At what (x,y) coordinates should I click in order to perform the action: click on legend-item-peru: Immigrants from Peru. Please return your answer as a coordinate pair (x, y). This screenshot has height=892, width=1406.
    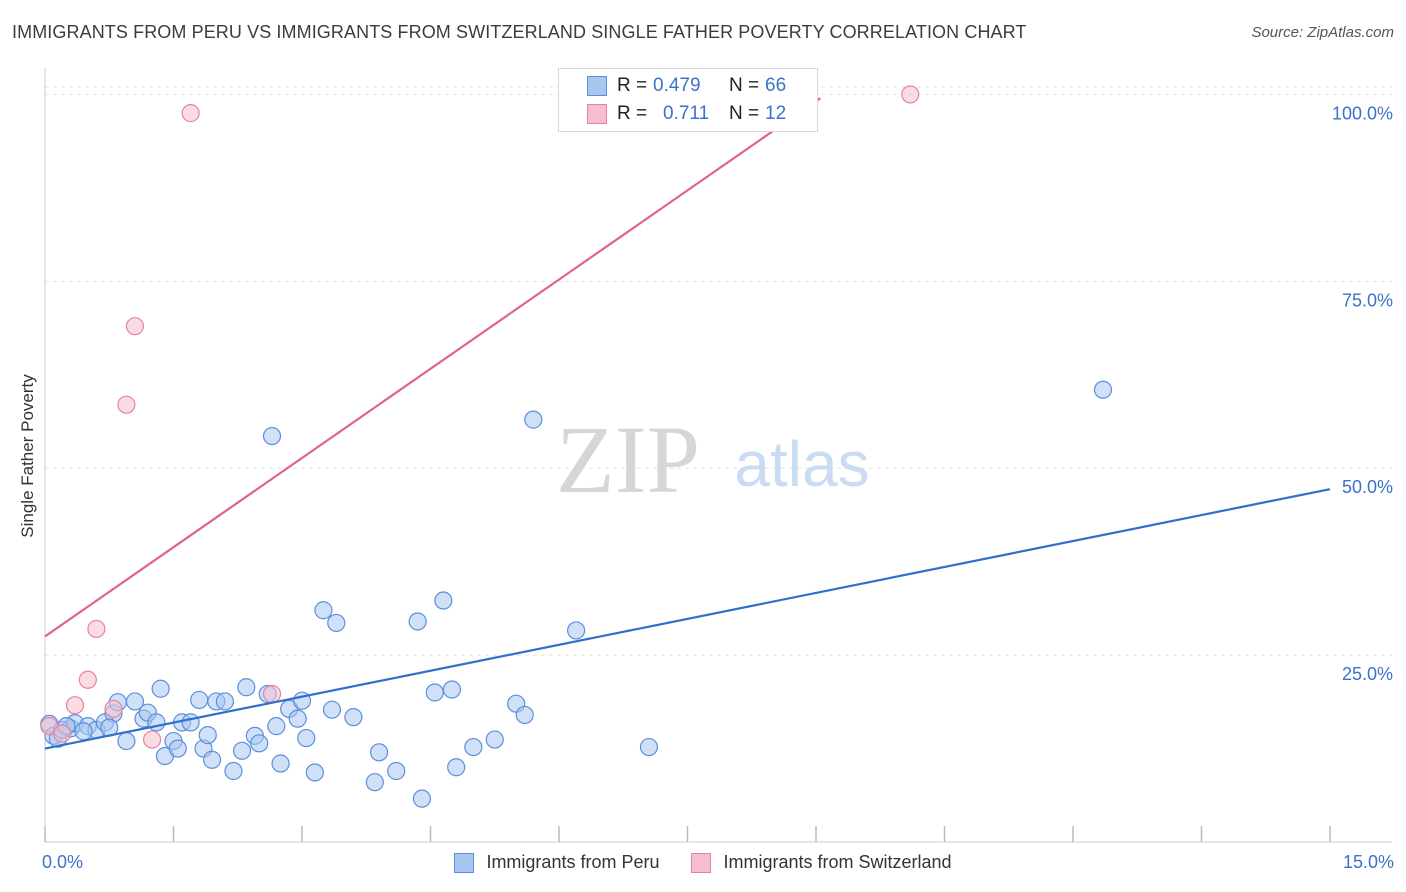
    Looking at the image, I should click on (556, 862).